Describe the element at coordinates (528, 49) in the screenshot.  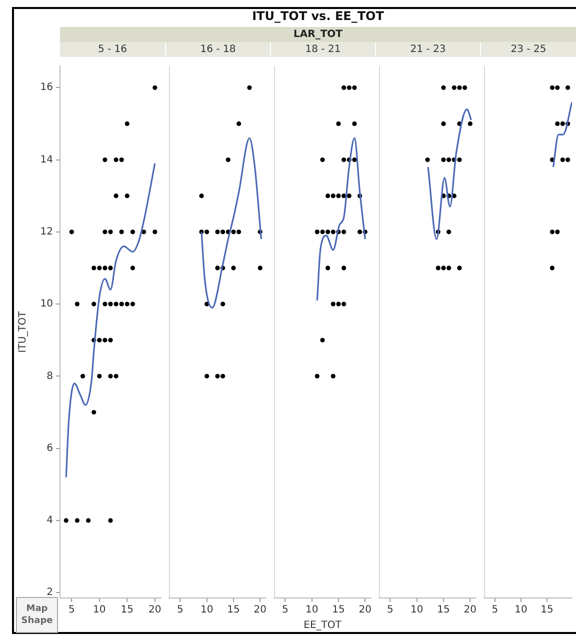
I see `chart-subtitle: 23 - 25` at that location.